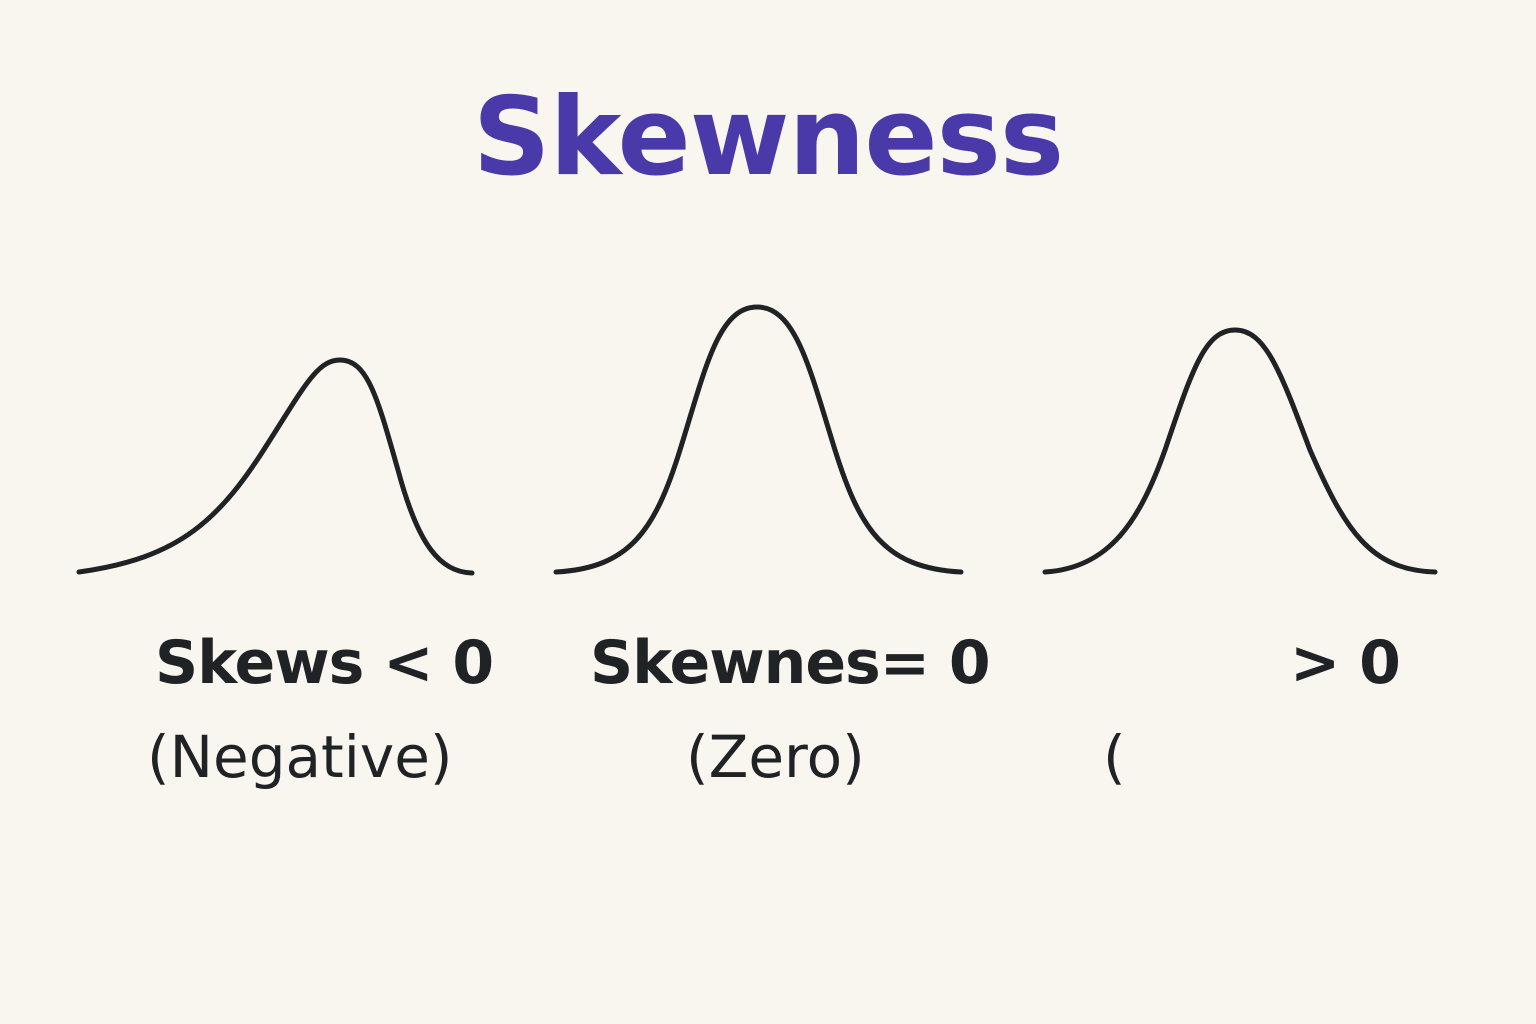 This screenshot has width=1536, height=1024. I want to click on positive-skew-curve, so click(1240, 451).